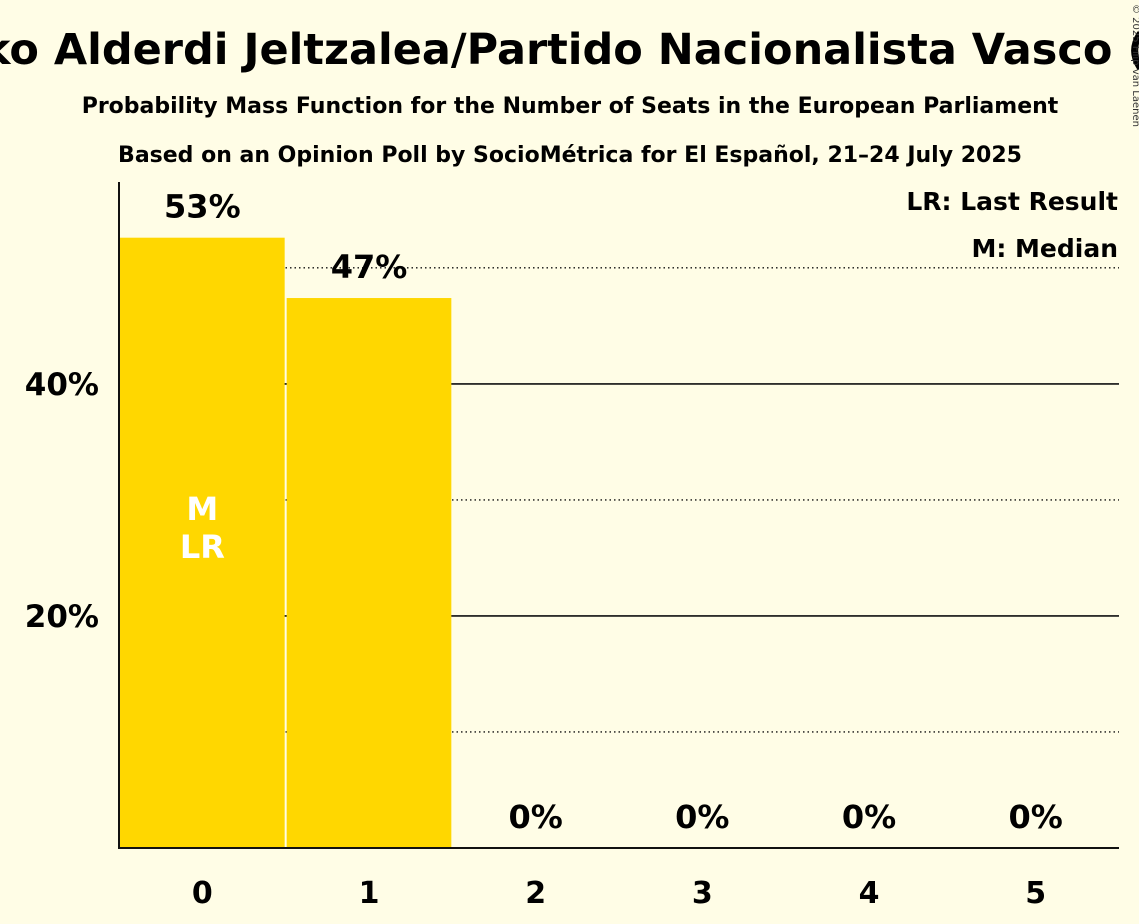  Describe the element at coordinates (202, 547) in the screenshot. I see `bar-marker-lr: LR` at that location.